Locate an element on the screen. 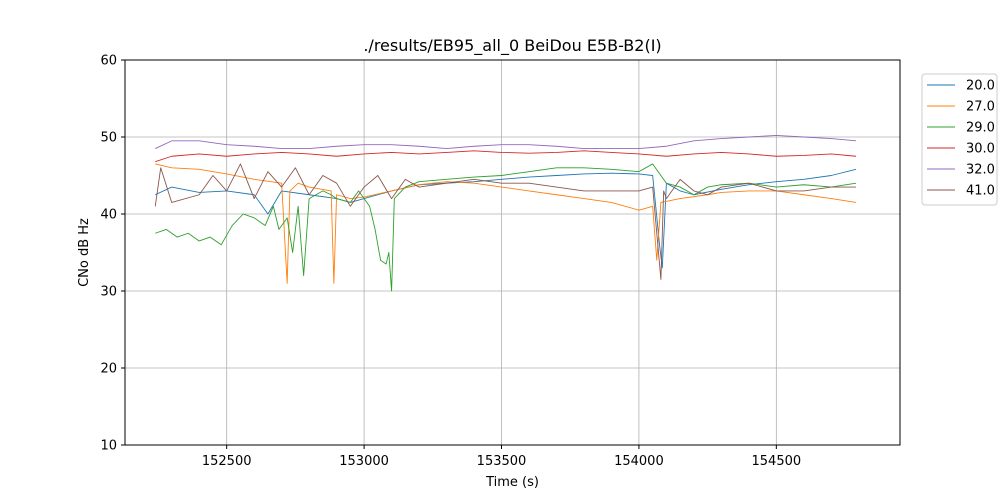 The image size is (1000, 500). y-tick-label: 50 is located at coordinates (108, 138).